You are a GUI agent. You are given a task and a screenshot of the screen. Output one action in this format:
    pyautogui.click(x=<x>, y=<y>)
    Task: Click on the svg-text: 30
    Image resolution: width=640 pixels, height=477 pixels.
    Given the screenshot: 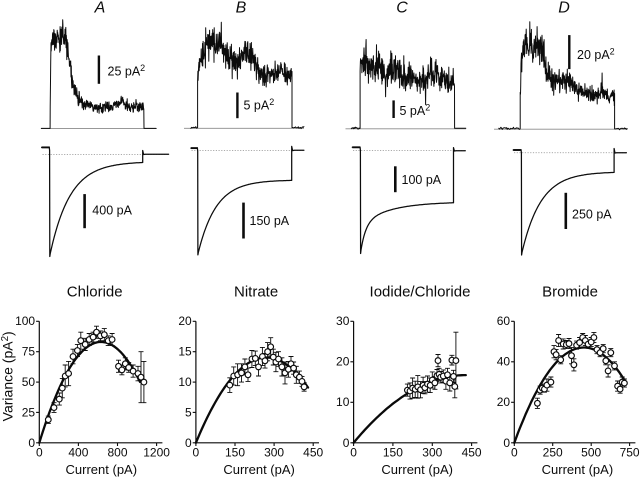 What is the action you would take?
    pyautogui.click(x=343, y=321)
    